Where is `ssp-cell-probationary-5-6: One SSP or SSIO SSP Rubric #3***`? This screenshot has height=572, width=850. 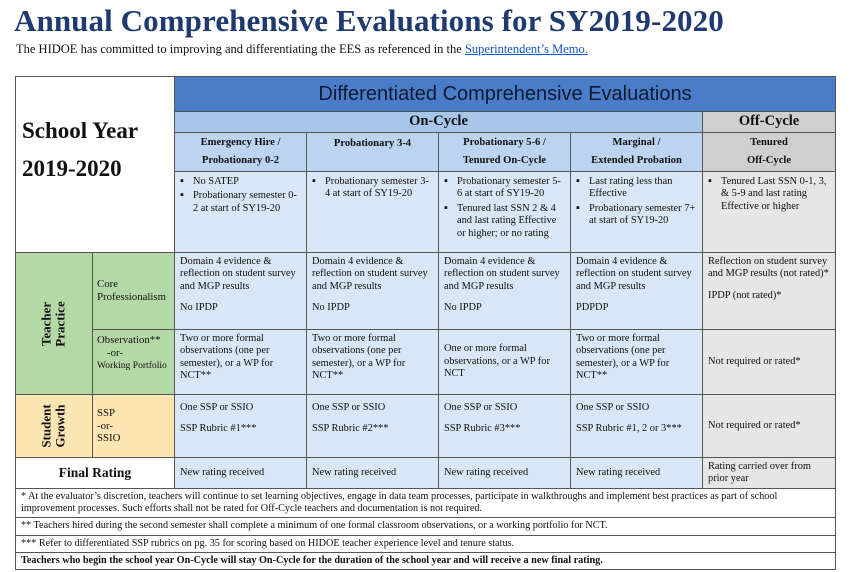
ssp-cell-probationary-5-6: One SSP or SSIO SSP Rubric #3*** is located at coordinates (504, 426).